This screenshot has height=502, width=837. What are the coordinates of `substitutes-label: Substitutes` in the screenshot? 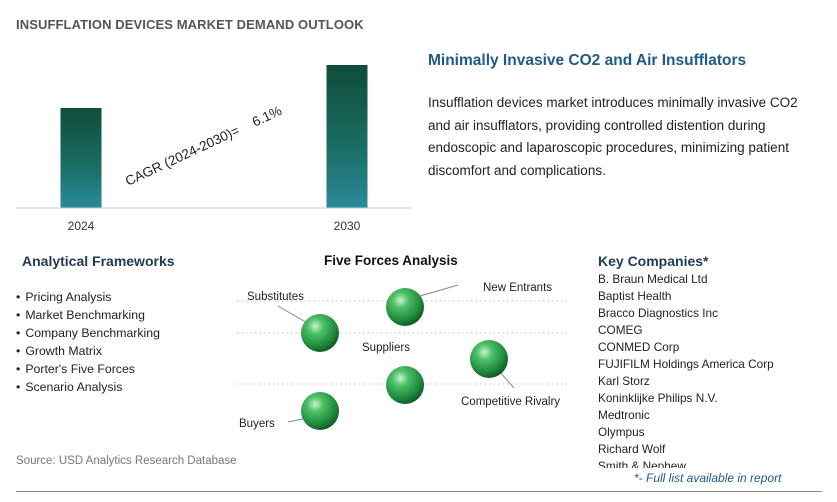 It's located at (275, 297).